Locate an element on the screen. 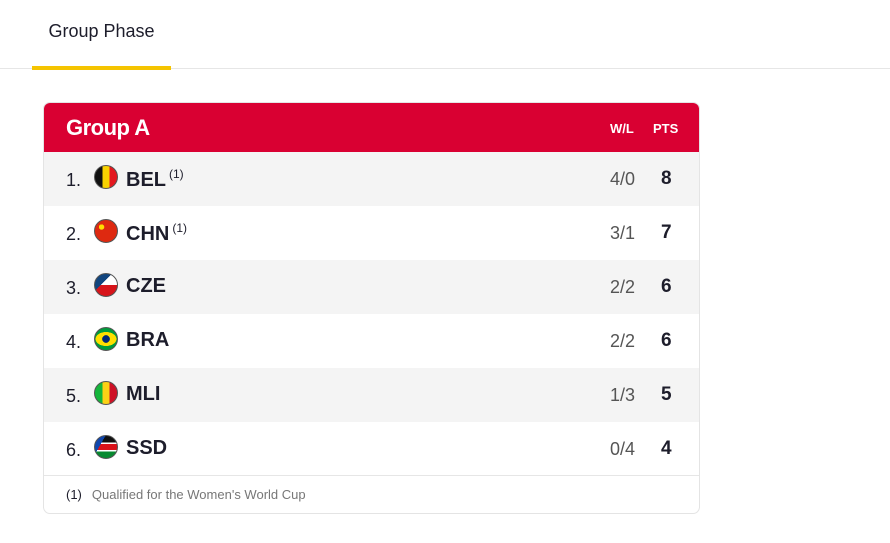  standings-row: 2. CHN (1) 3/1 7 is located at coordinates (371, 233).